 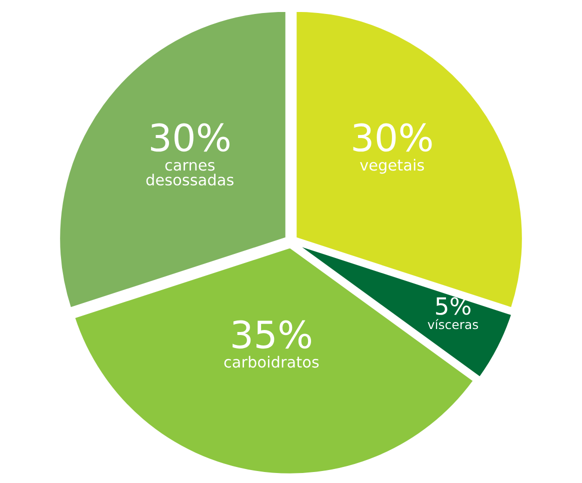 What do you see at coordinates (453, 324) in the screenshot?
I see `slice-label: vísceras` at bounding box center [453, 324].